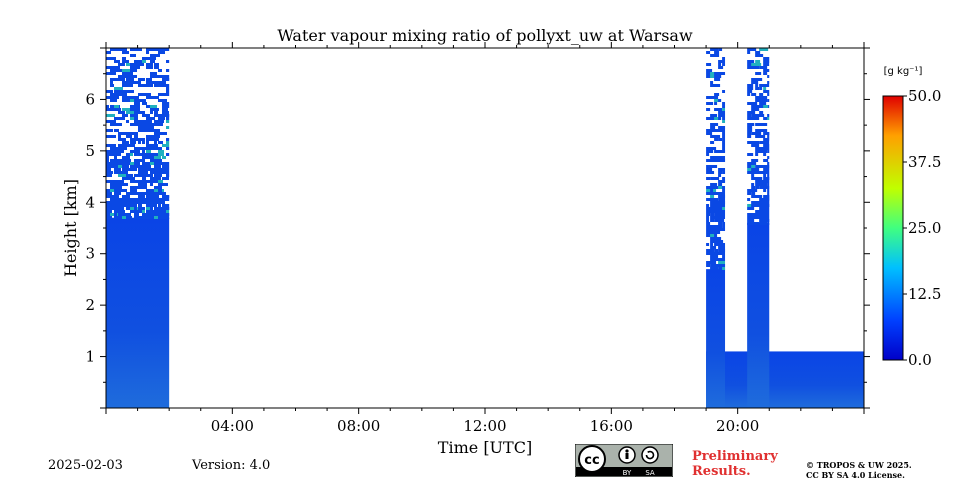  I want to click on y-tick-label: 5, so click(90, 151).